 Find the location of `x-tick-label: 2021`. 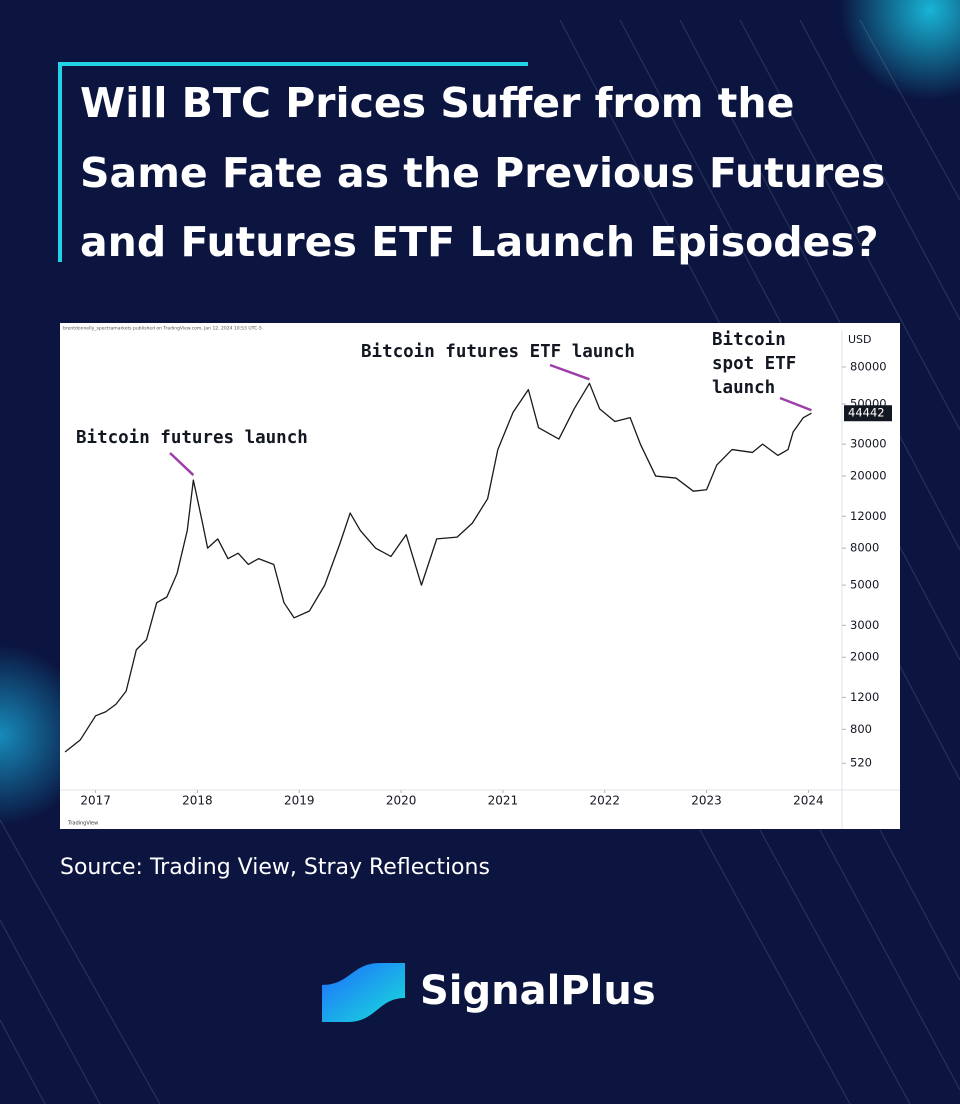

x-tick-label: 2021 is located at coordinates (503, 801).